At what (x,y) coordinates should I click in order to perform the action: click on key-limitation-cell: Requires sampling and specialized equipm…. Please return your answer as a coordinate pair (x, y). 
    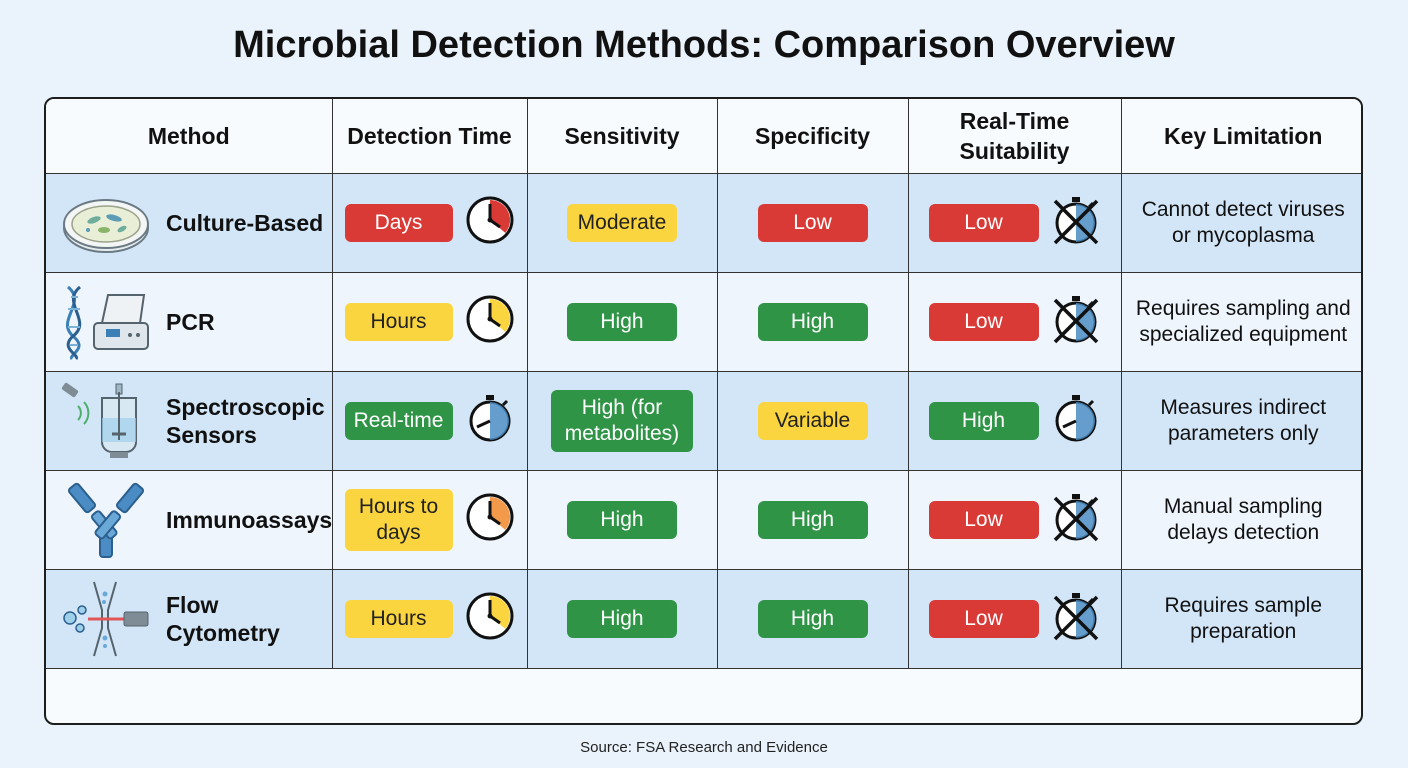
    Looking at the image, I should click on (1241, 322).